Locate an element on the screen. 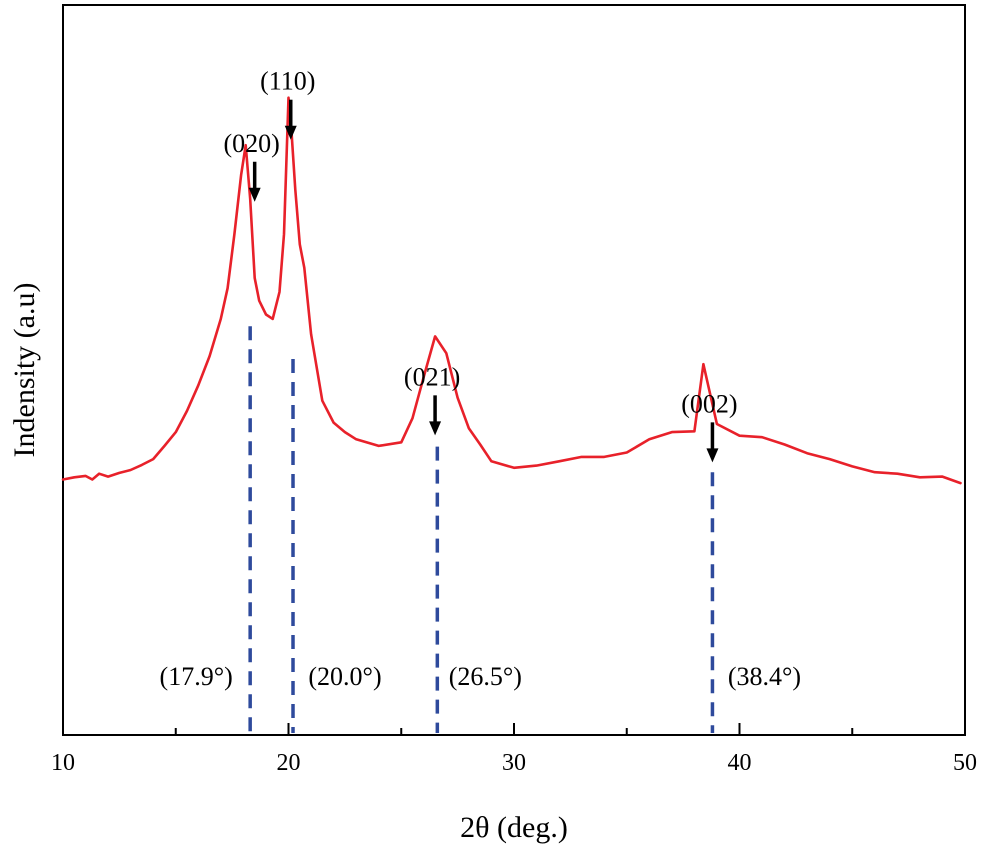  peak-label-110: (110) is located at coordinates (287, 81).